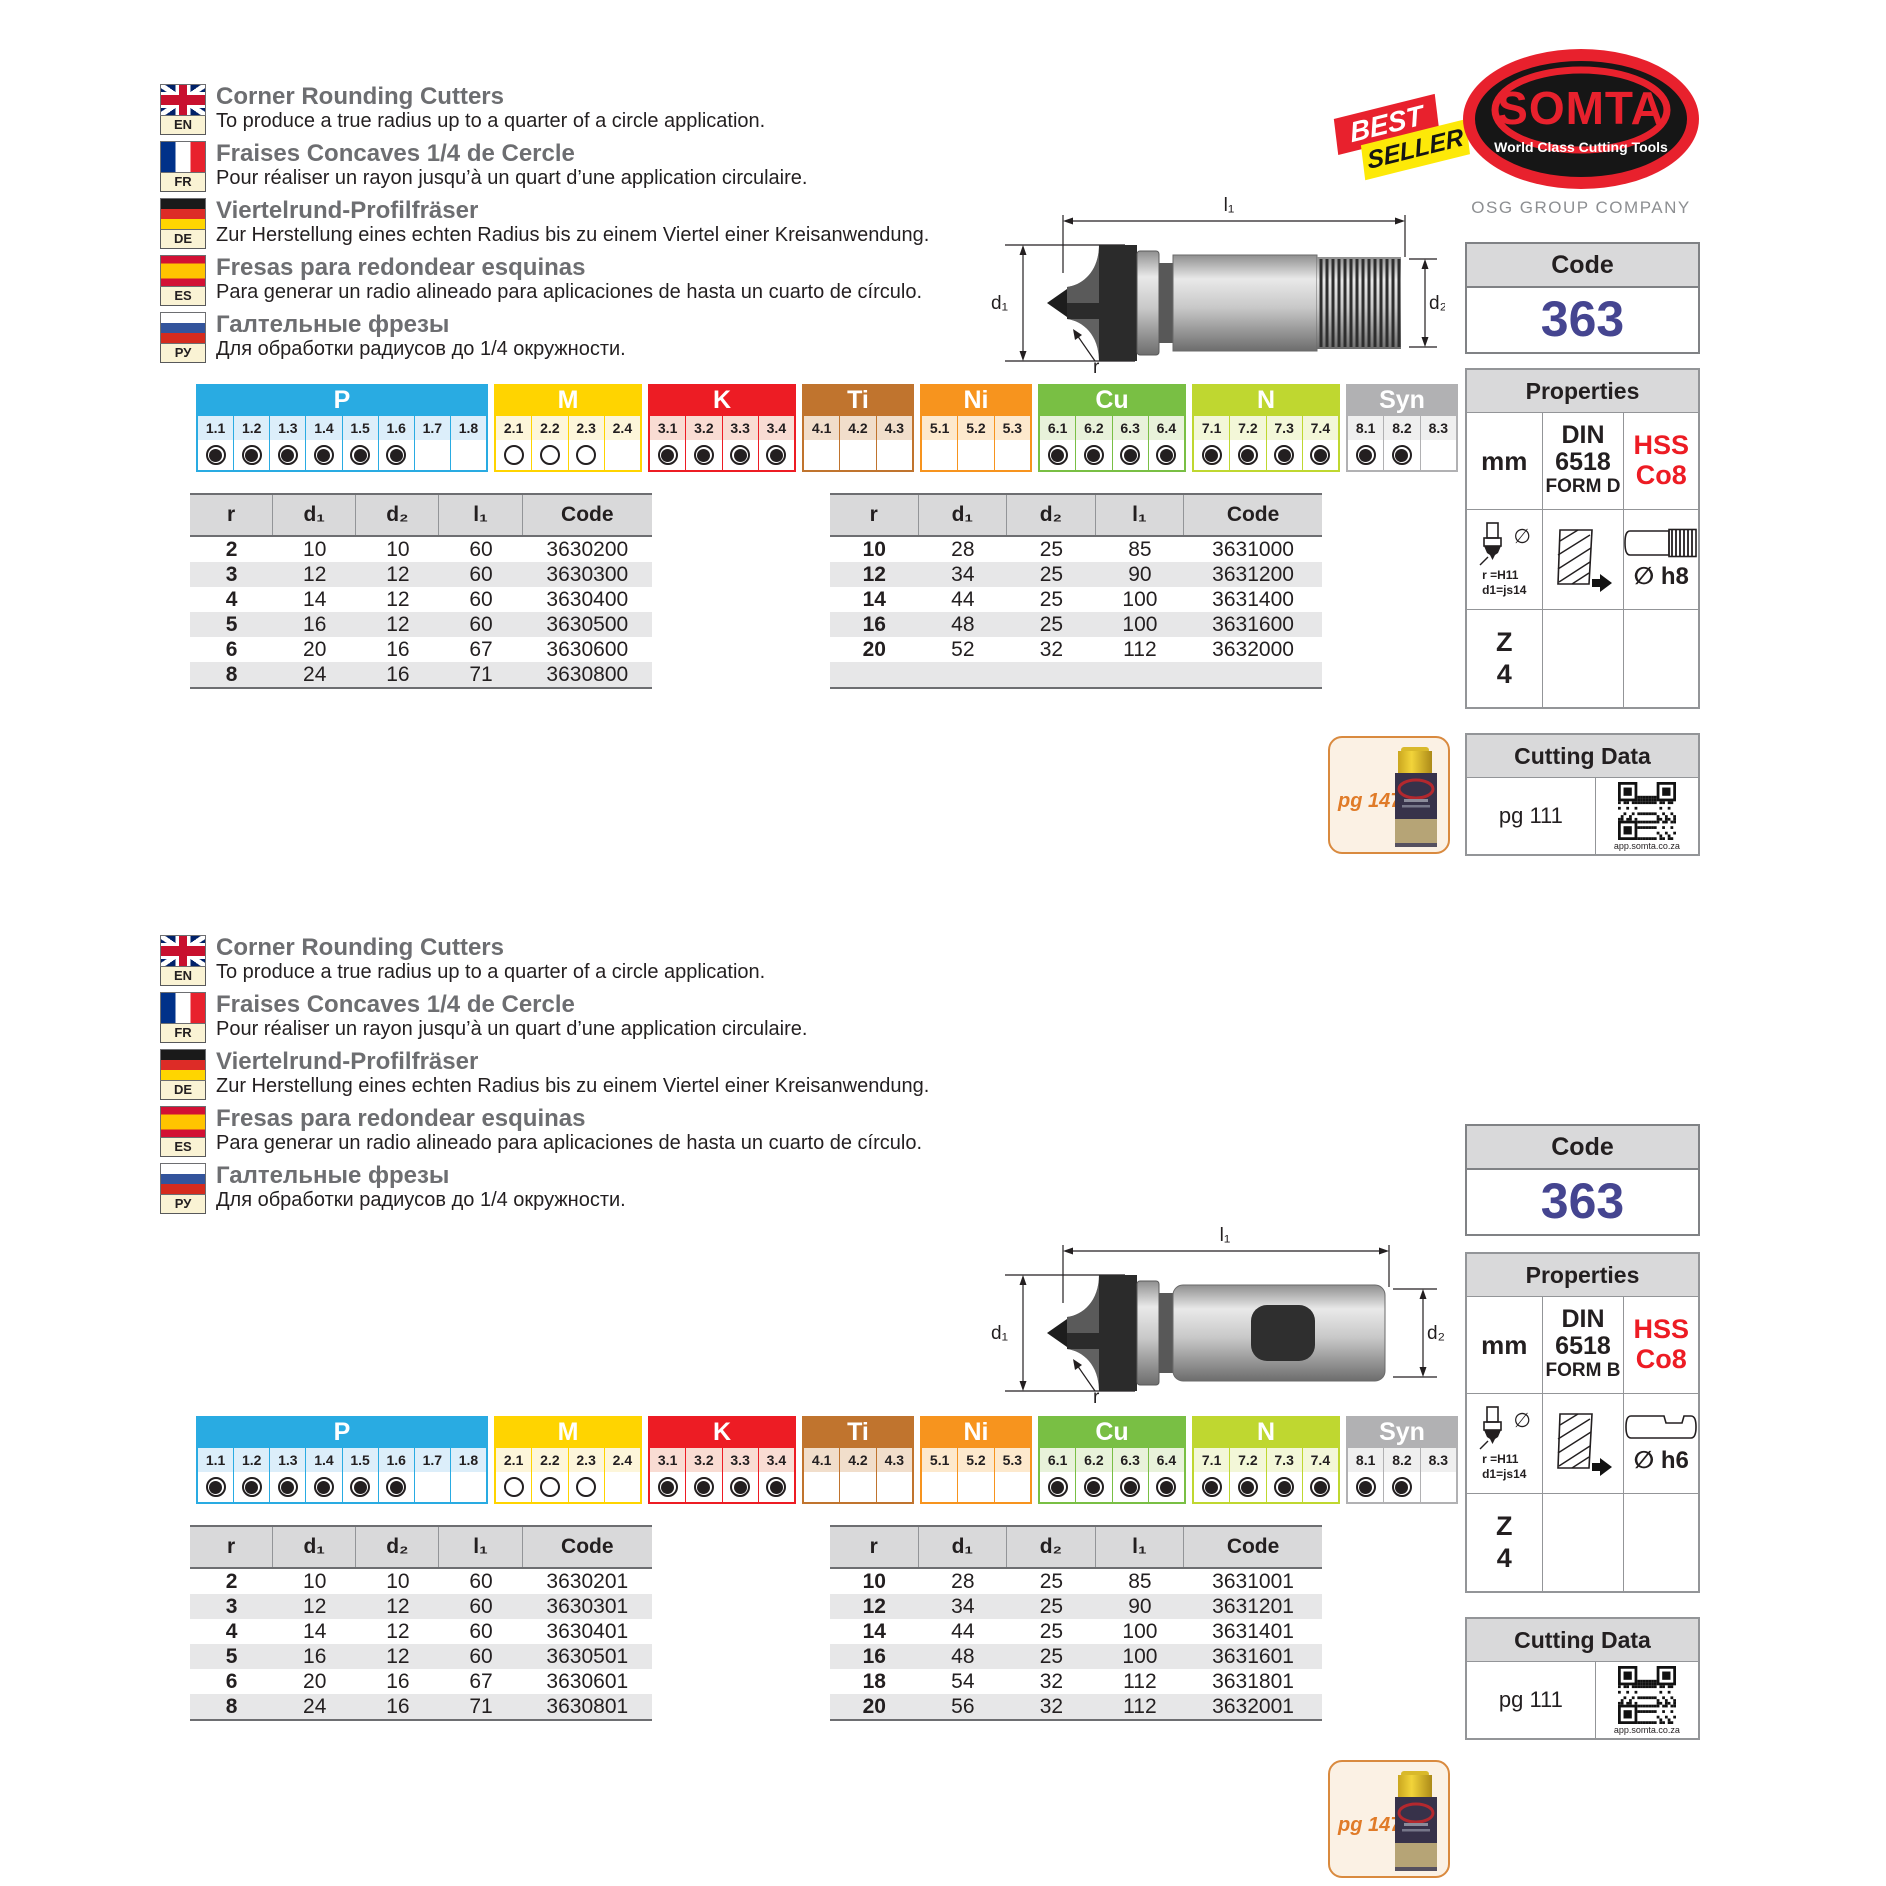 This screenshot has width=1886, height=1886. Describe the element at coordinates (1094, 1475) in the screenshot. I see `material-cell: 6.2` at that location.